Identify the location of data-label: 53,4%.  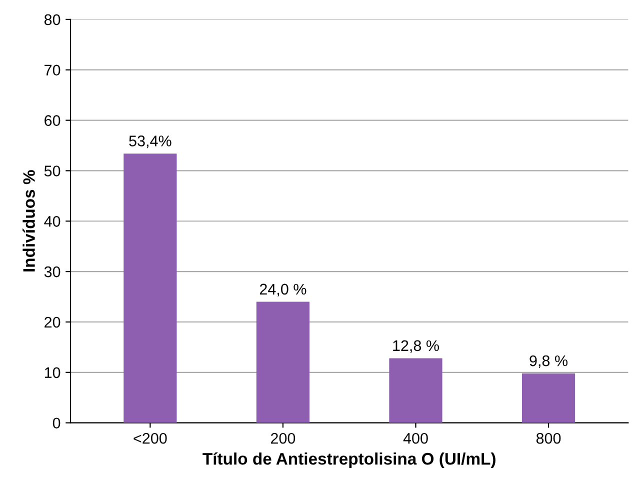
(150, 142).